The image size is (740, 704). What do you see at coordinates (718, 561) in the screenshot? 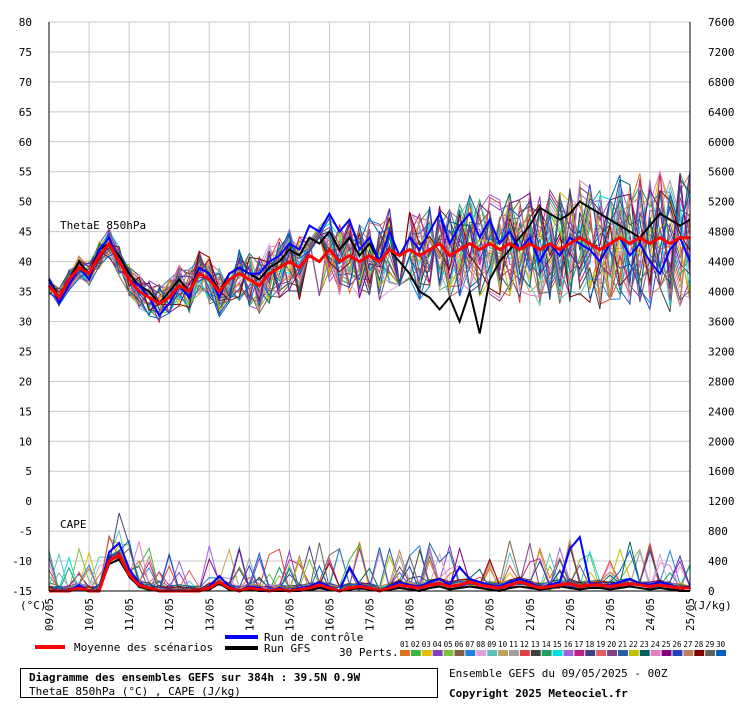
I see `y-tick-right: 400` at bounding box center [718, 561].